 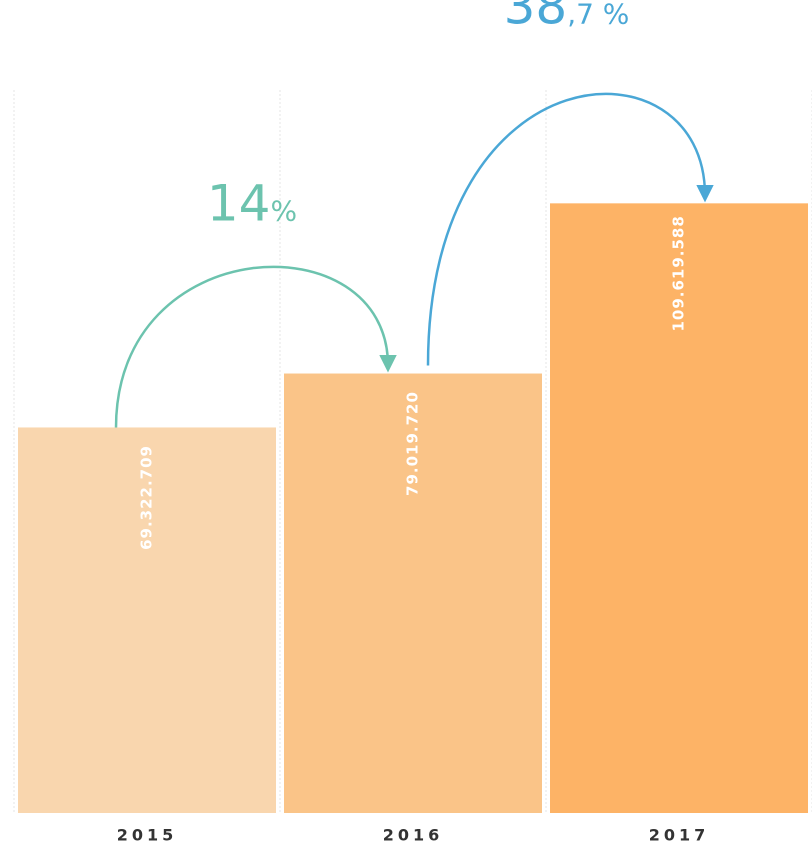 I want to click on bar-value-label: 109.619.588, so click(x=679, y=273).